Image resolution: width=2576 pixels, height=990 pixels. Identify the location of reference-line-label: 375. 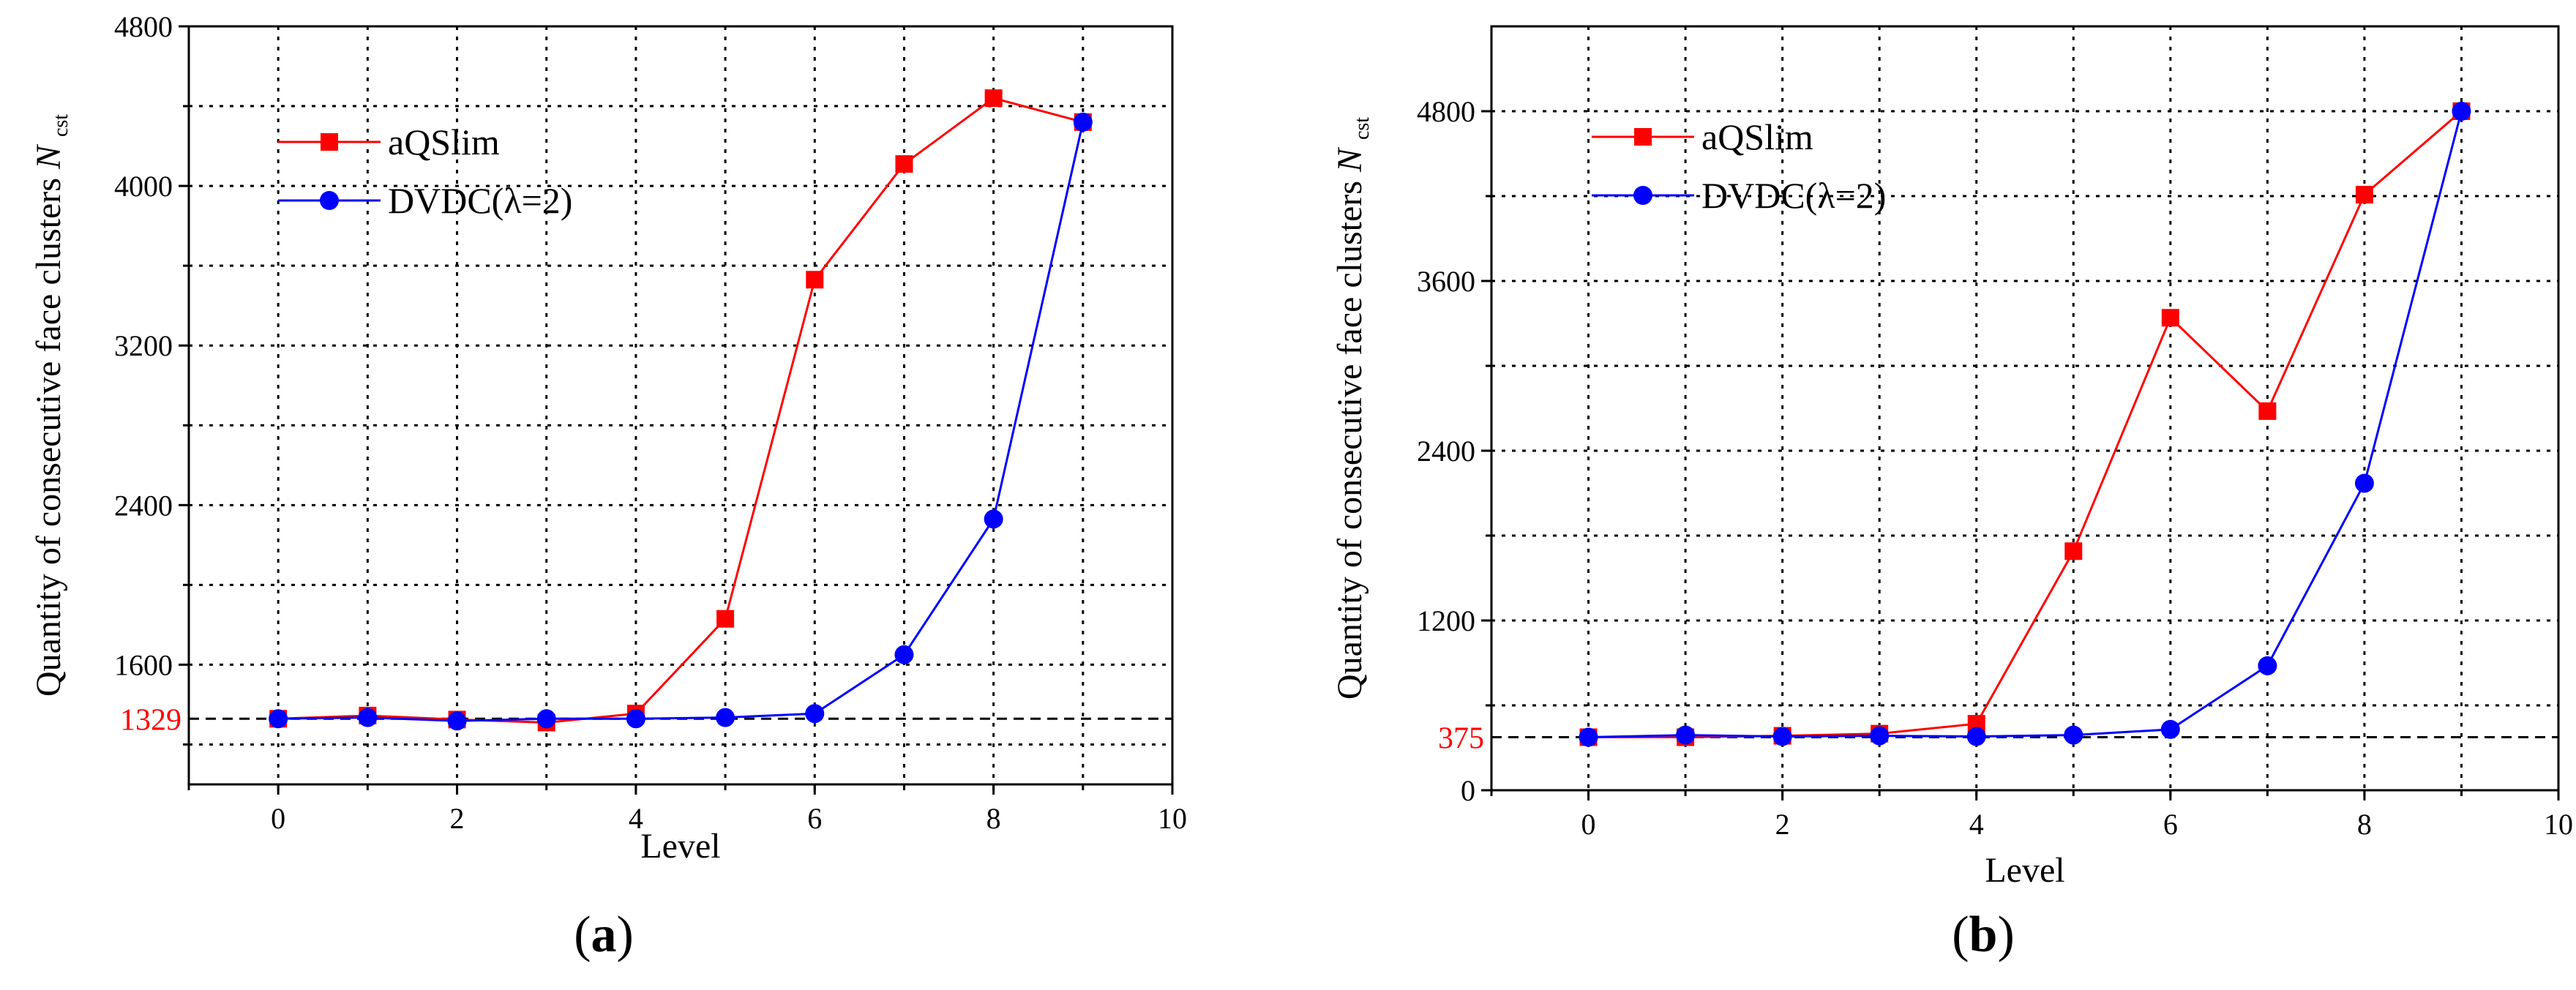
(1461, 739).